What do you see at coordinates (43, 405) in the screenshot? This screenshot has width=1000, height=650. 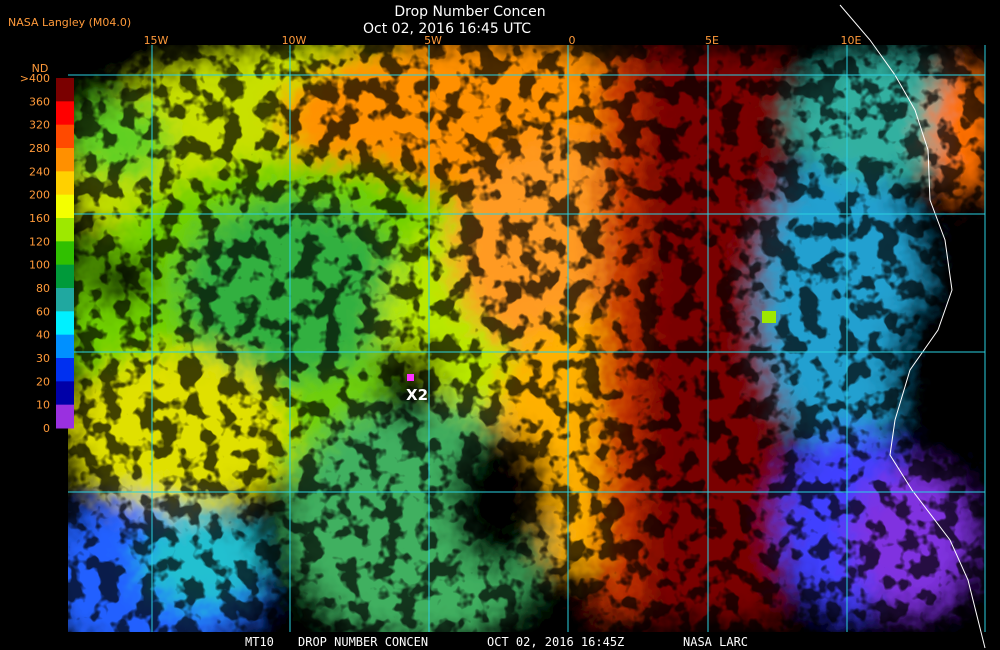 I see `legend-label: 10` at bounding box center [43, 405].